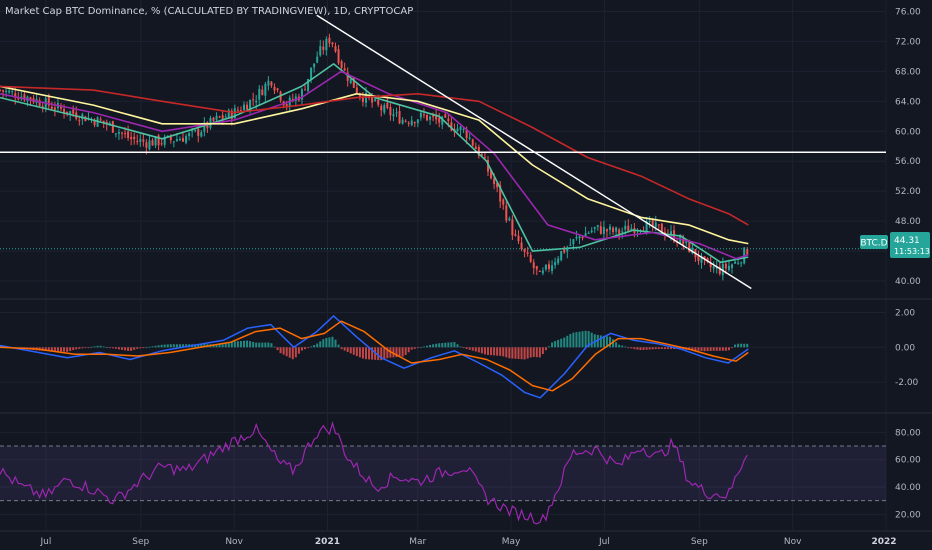  I want to click on macd-panel, so click(374, 357).